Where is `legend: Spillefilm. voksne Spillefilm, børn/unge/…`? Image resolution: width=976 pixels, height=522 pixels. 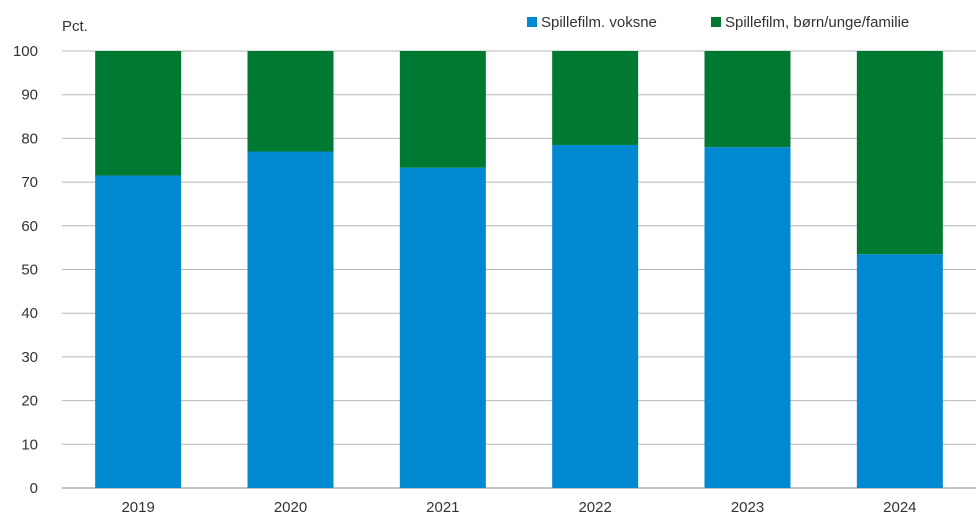 legend: Spillefilm. voksne Spillefilm, børn/unge/… is located at coordinates (718, 22).